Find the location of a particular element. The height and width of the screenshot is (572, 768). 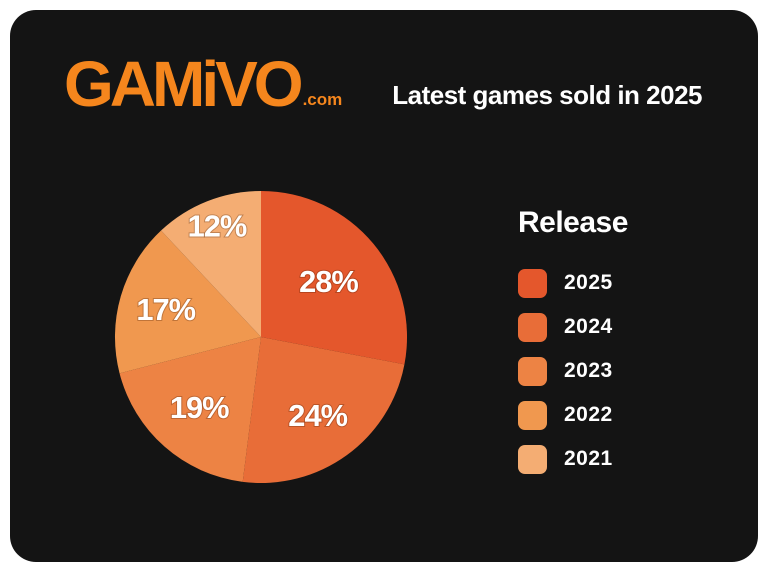

legend-item-2024: 2024 is located at coordinates (573, 327).